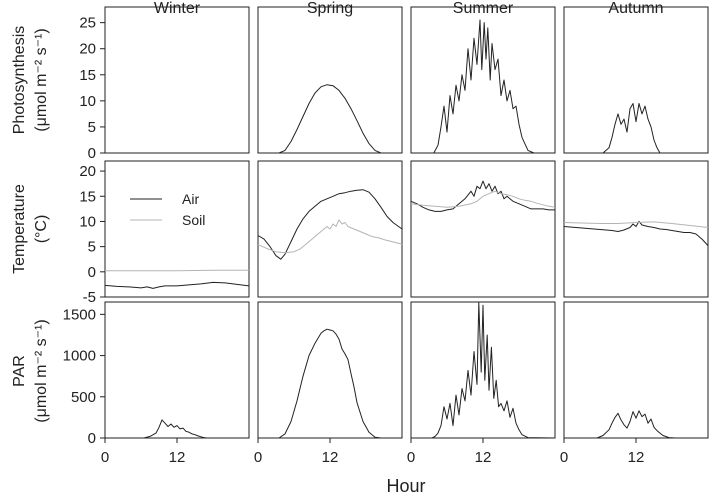 The image size is (714, 495). What do you see at coordinates (483, 86) in the screenshot?
I see `series-line-air-photosynthesis-summer` at bounding box center [483, 86].